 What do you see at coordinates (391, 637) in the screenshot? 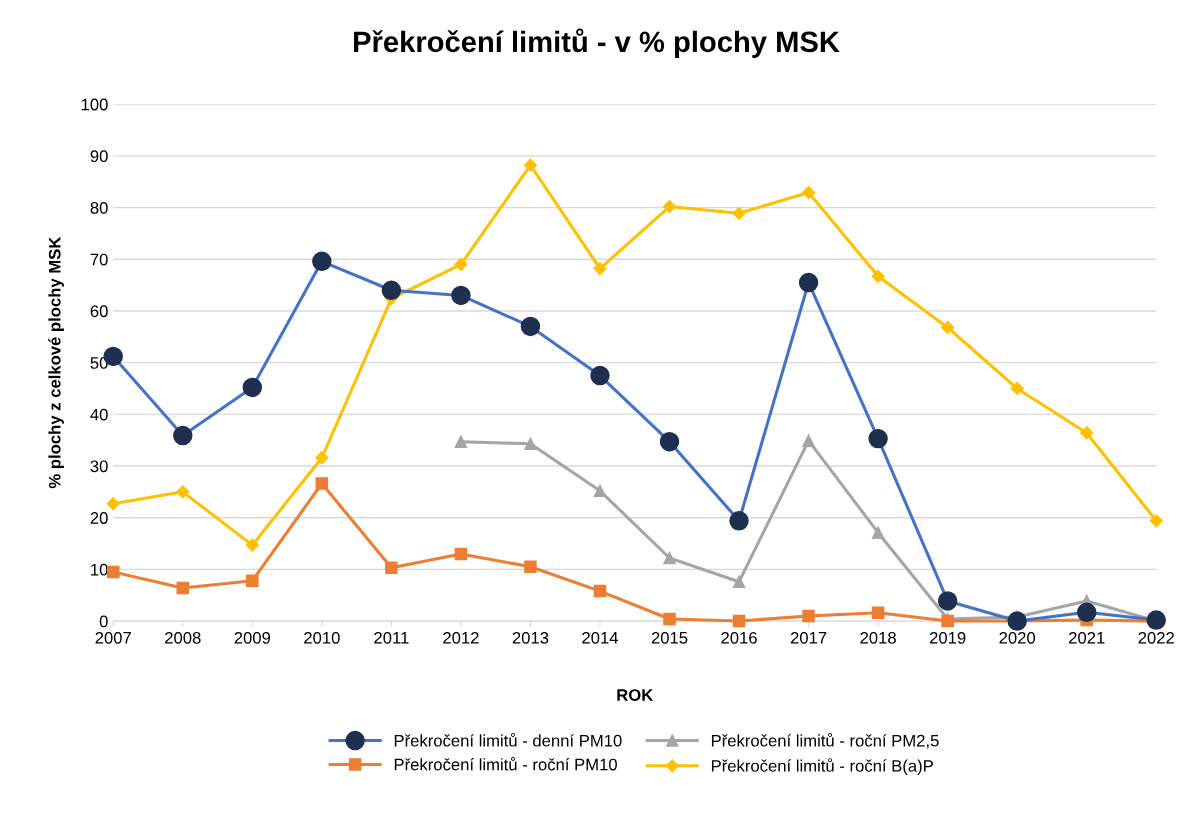
I see `x-tick-label: 2011` at bounding box center [391, 637].